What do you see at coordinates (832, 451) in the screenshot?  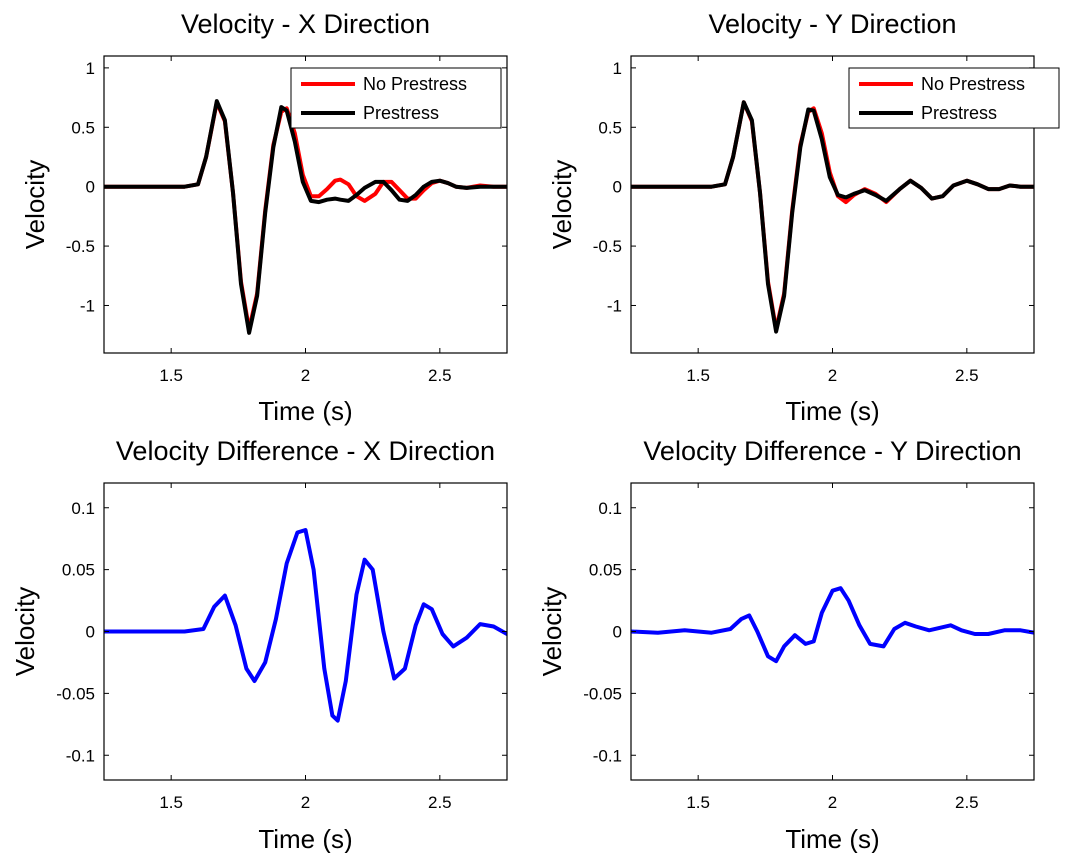 I see `chart-title: Velocity Difference - Y Direction` at bounding box center [832, 451].